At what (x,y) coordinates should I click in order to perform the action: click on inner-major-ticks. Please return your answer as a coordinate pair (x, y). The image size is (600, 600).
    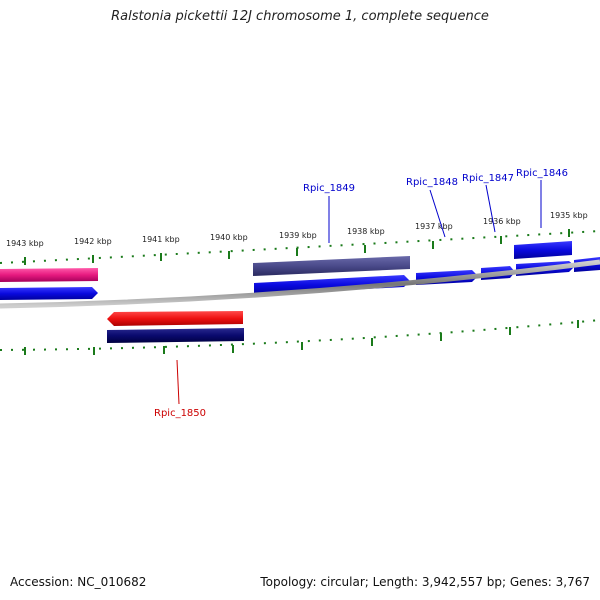
    Looking at the image, I should click on (301, 337).